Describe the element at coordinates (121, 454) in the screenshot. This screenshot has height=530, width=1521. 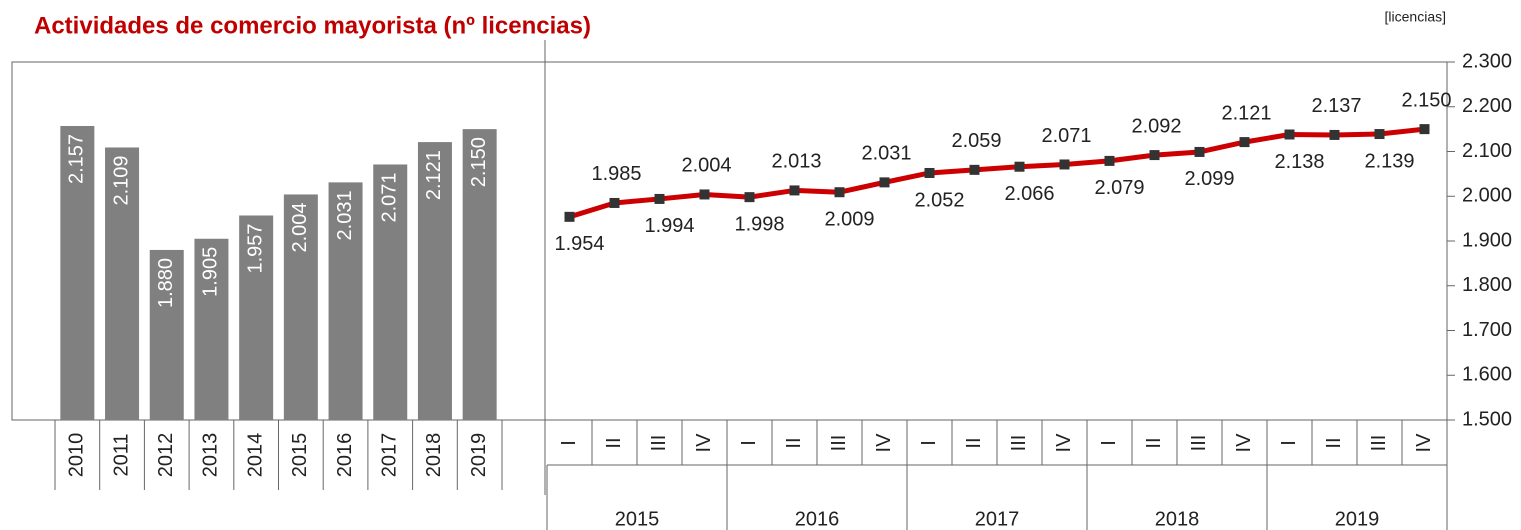
I see `x-tick-label: 2011` at that location.